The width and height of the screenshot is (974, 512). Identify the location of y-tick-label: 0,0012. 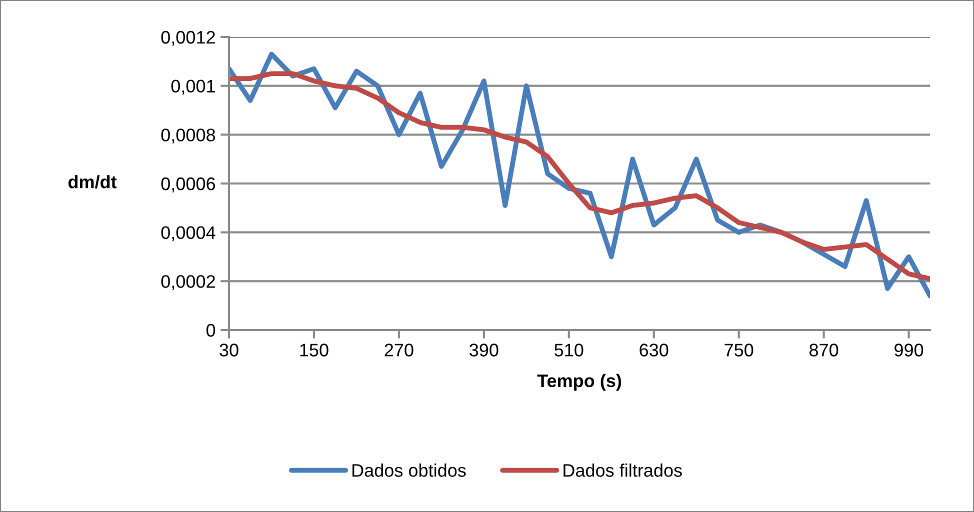
(188, 38).